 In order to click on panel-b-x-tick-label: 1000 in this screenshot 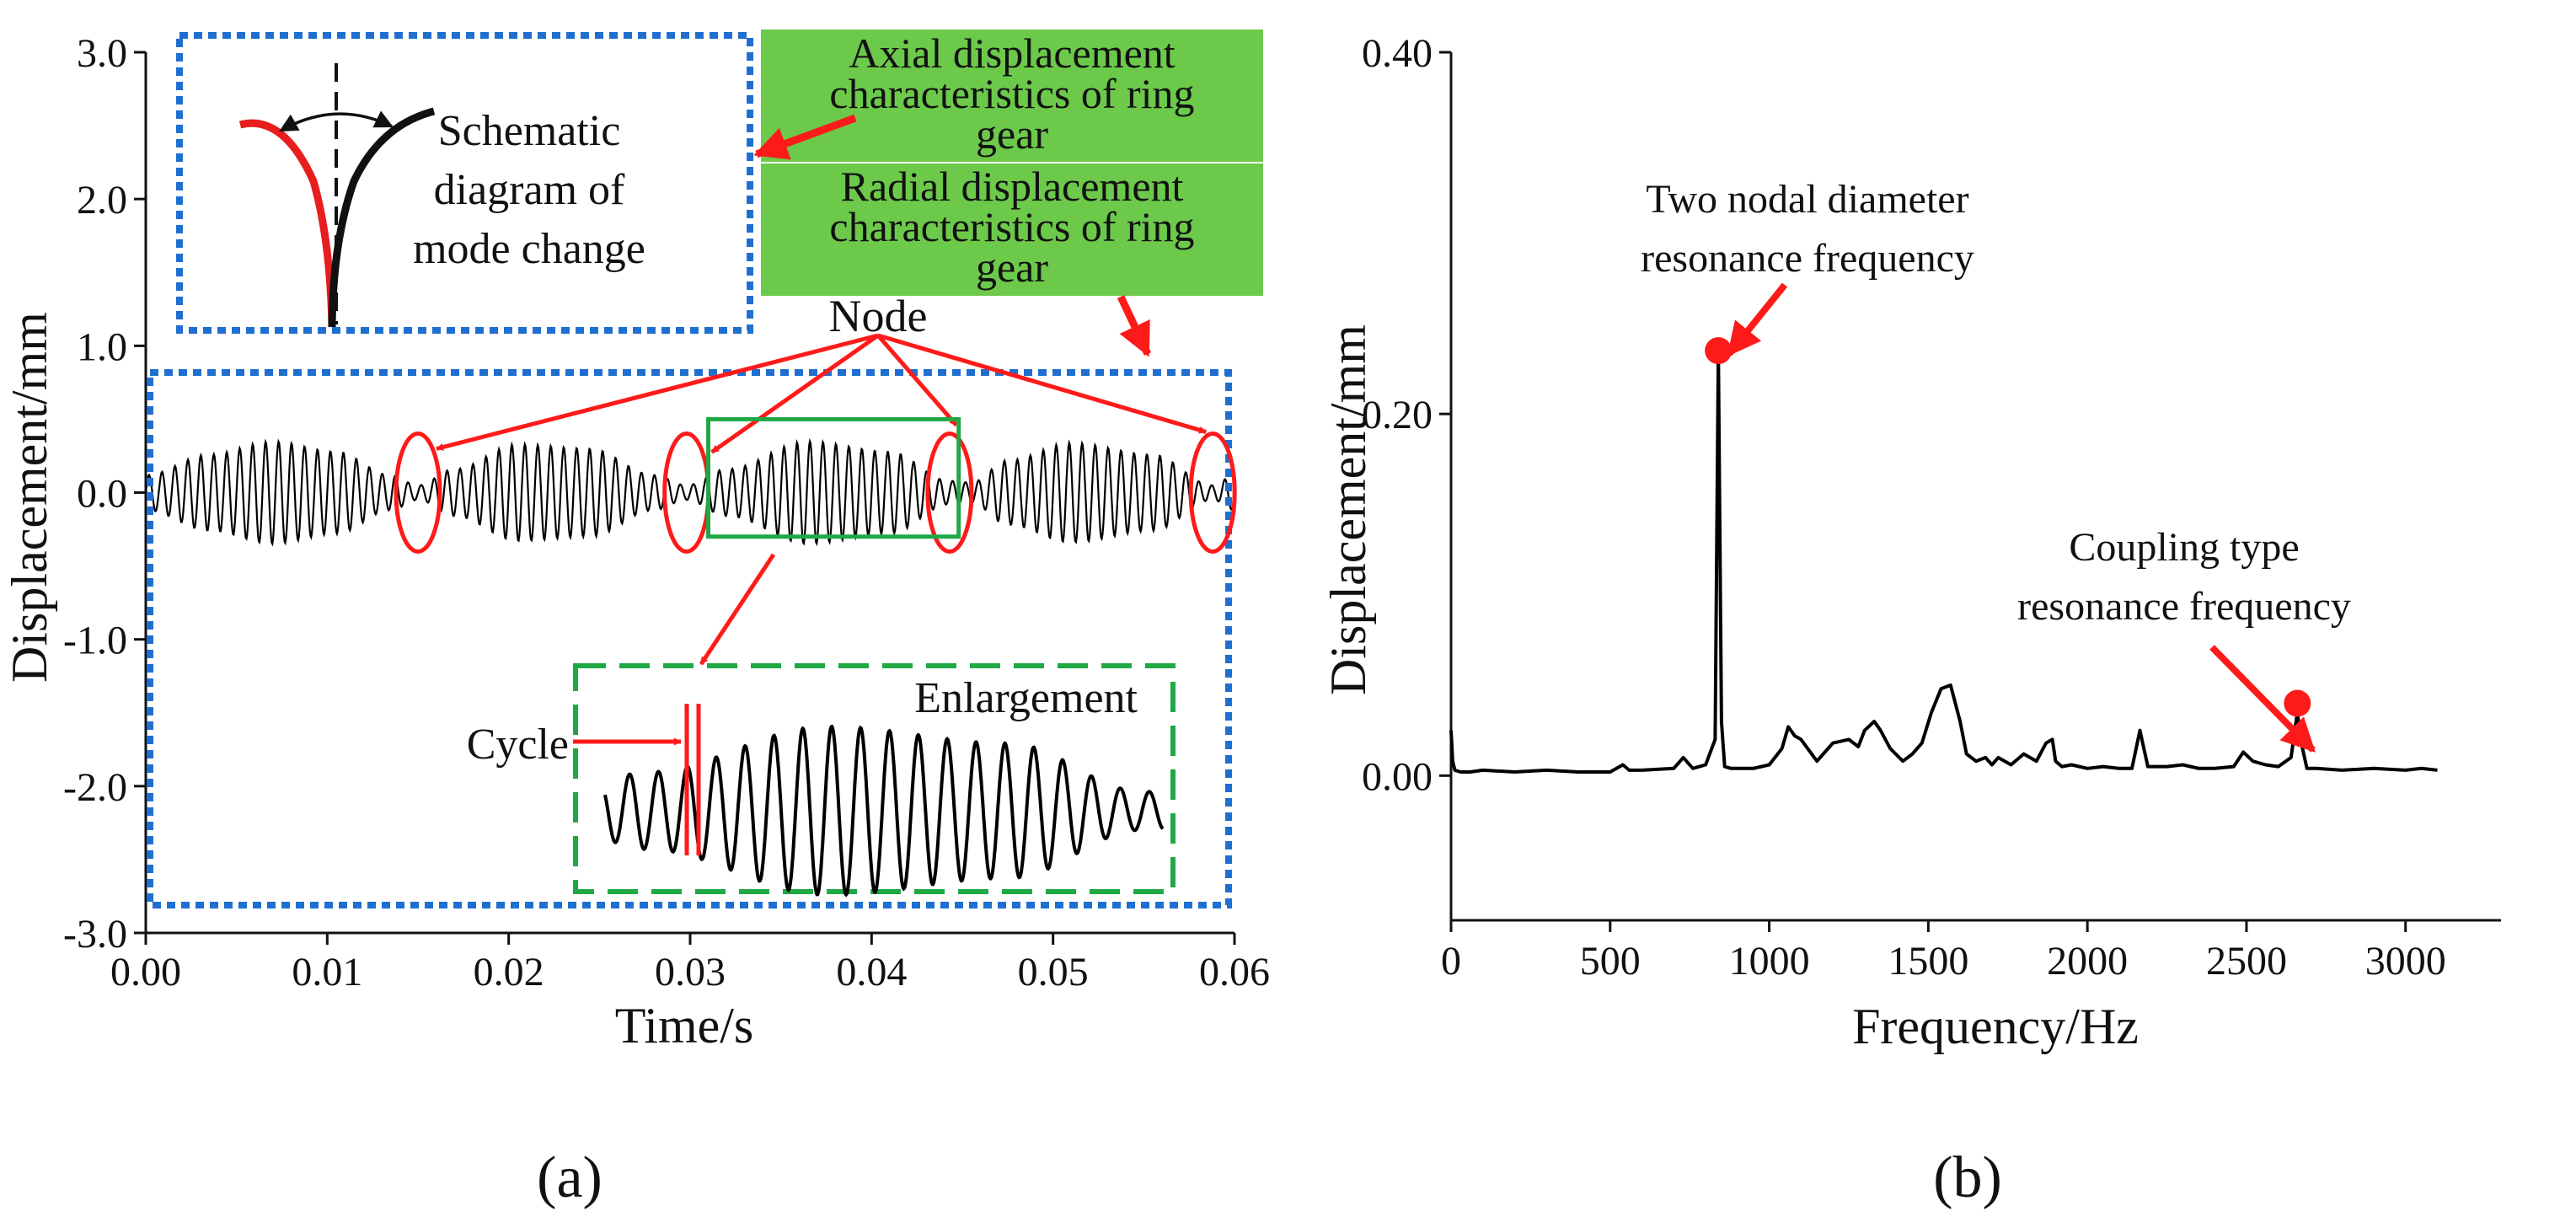, I will do `click(1769, 961)`.